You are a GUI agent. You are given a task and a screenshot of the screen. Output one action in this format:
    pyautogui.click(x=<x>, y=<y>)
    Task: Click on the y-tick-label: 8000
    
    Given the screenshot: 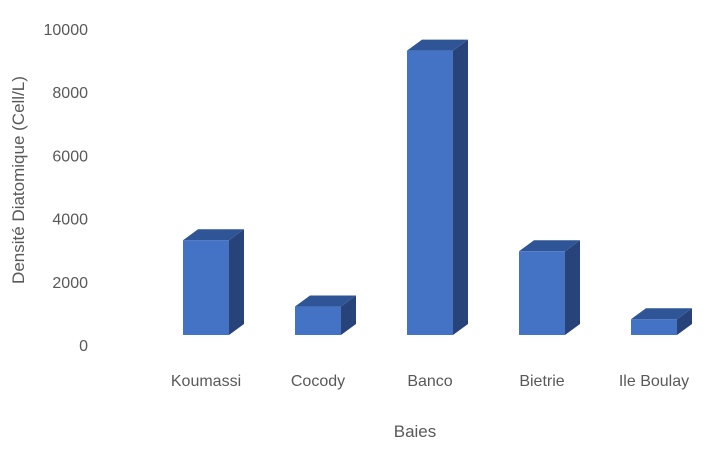 What is the action you would take?
    pyautogui.click(x=70, y=93)
    